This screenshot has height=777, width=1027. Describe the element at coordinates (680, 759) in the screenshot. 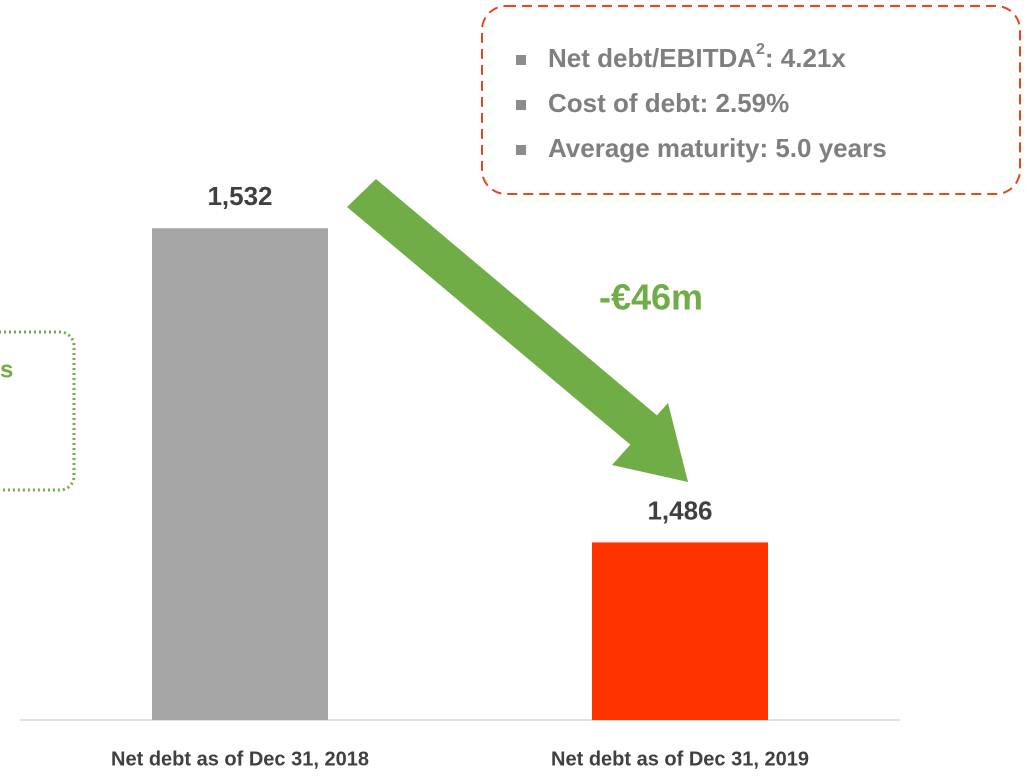

I see `x-tick-label: Net debt as of Dec 31, 2019` at that location.